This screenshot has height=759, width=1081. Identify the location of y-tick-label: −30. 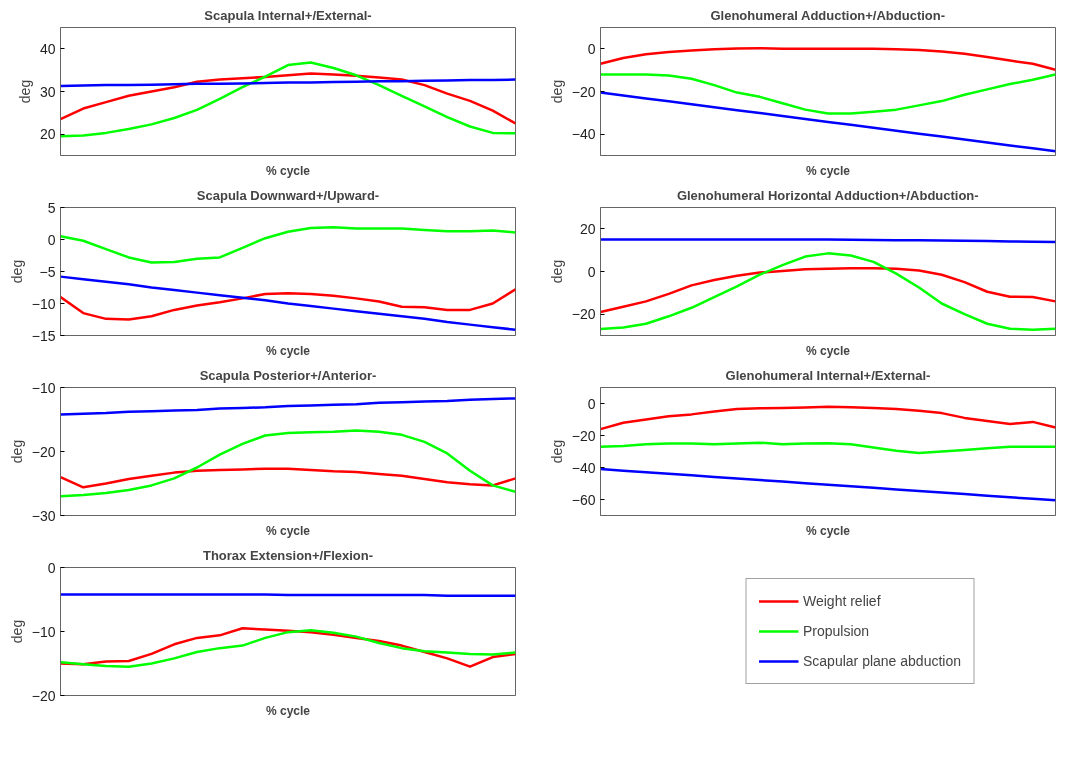
(43, 515).